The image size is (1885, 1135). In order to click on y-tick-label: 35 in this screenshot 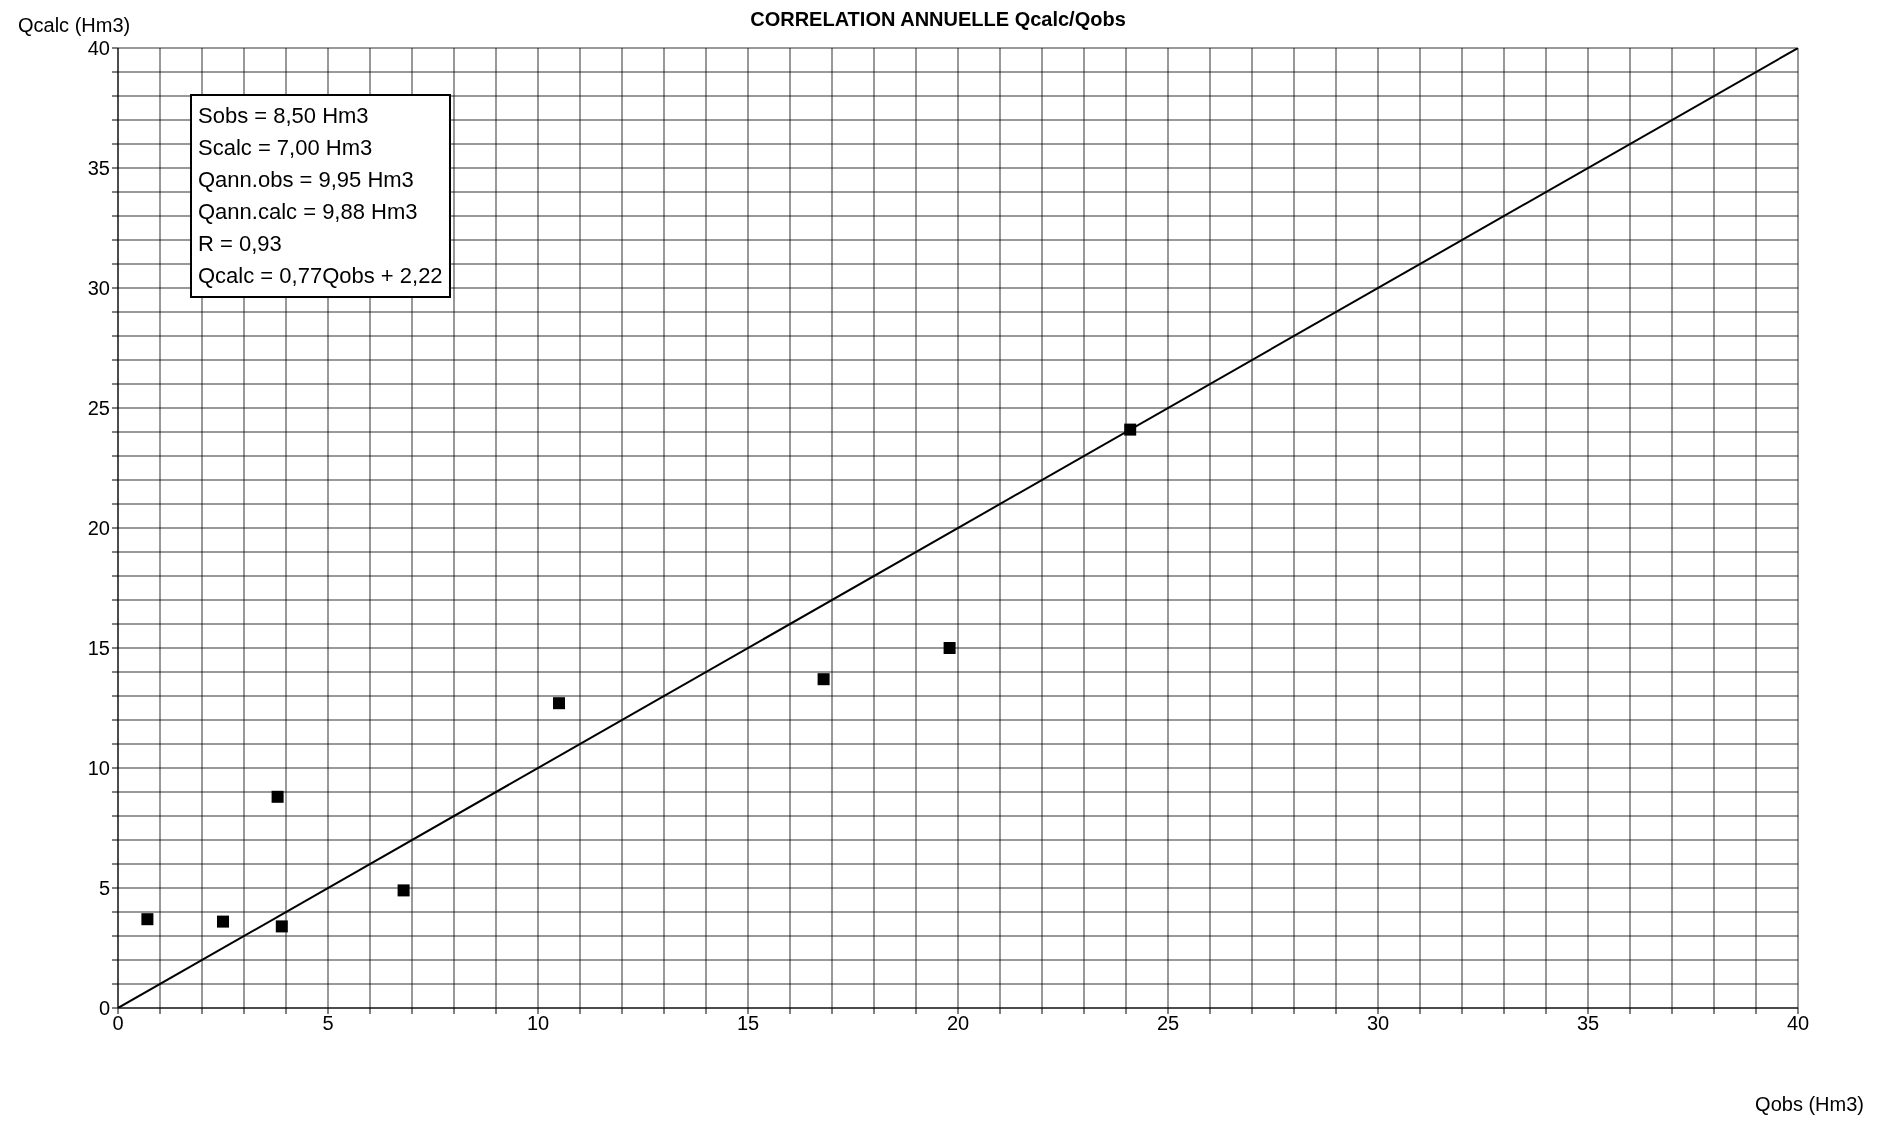, I will do `click(98, 168)`.